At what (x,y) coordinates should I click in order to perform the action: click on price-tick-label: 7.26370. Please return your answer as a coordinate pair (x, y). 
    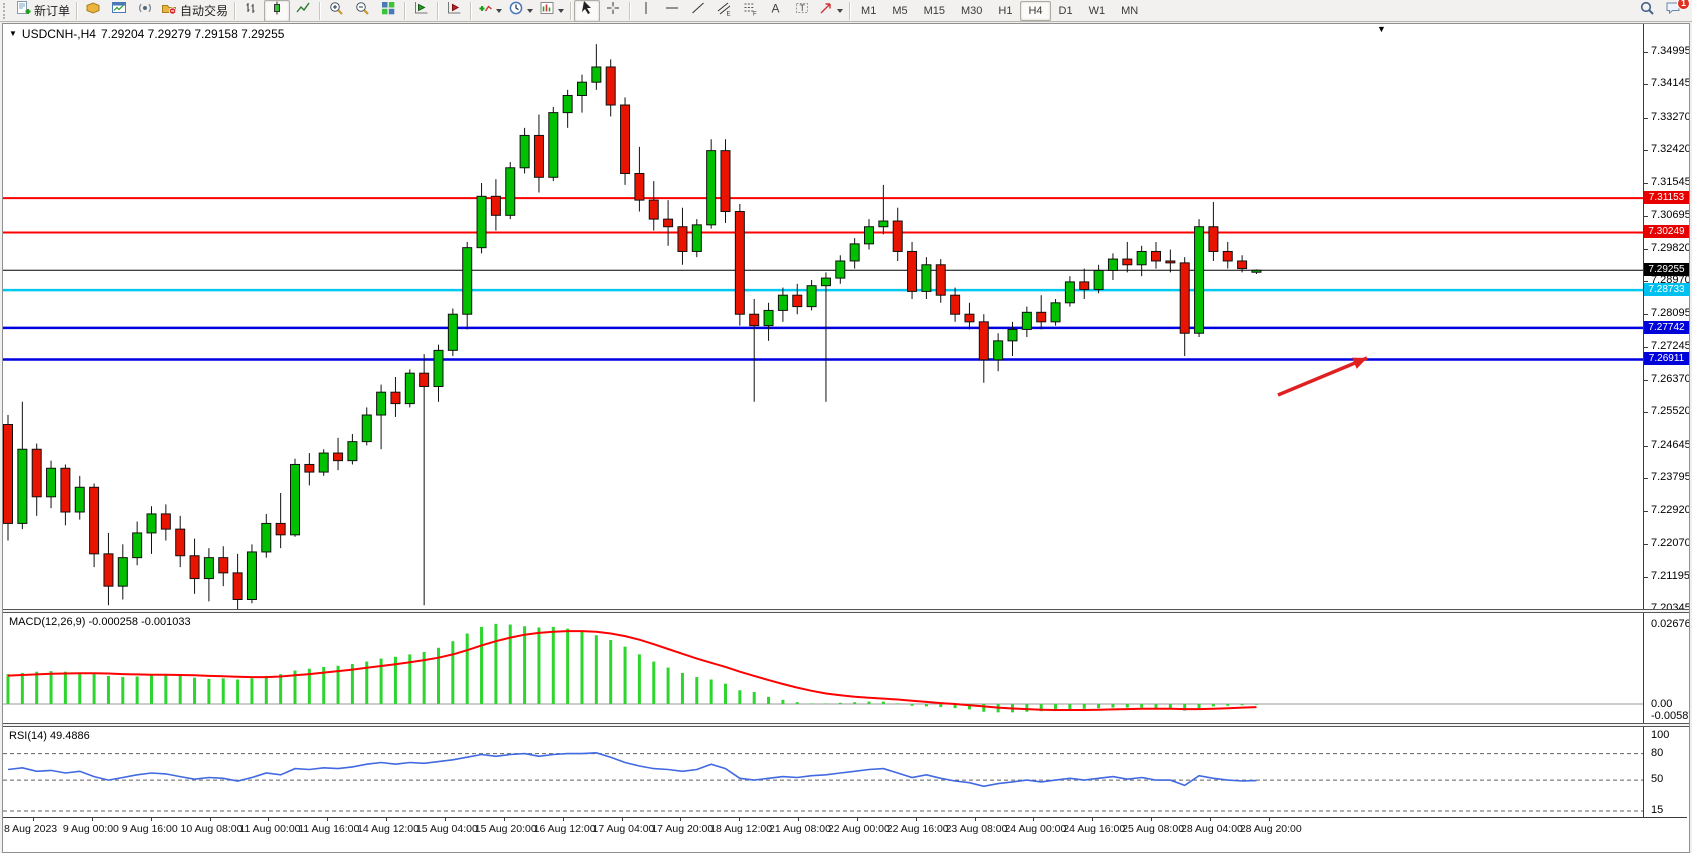
    Looking at the image, I should click on (1670, 379).